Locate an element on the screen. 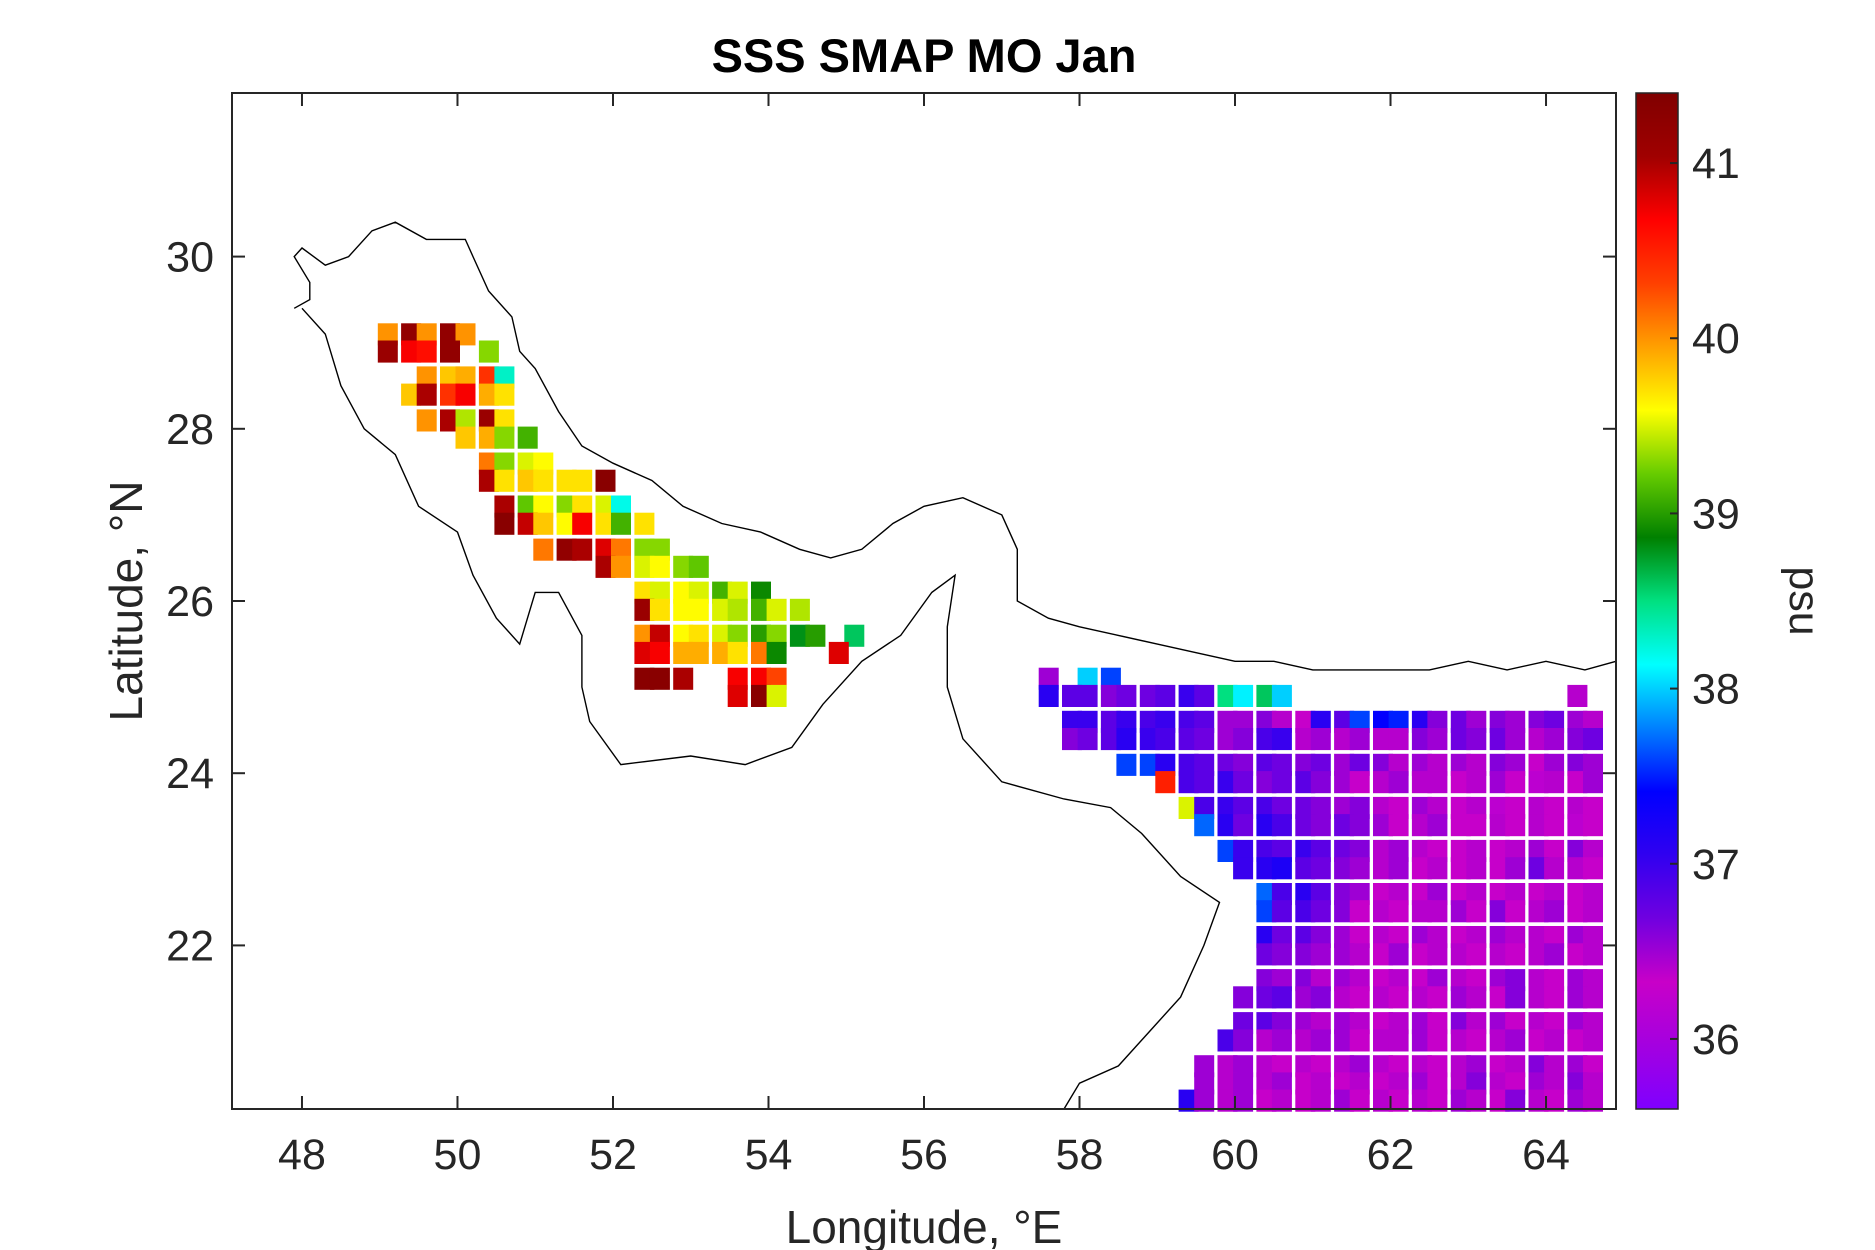  y-tick-label: 28 is located at coordinates (190, 430).